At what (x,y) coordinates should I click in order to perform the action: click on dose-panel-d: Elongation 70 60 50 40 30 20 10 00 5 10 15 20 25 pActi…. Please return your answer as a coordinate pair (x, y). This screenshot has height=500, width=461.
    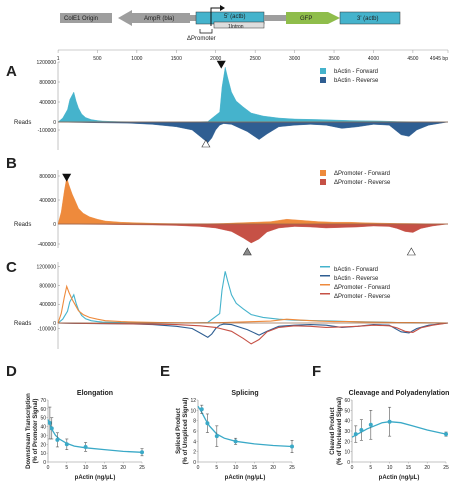
    Looking at the image, I should click on (85, 435).